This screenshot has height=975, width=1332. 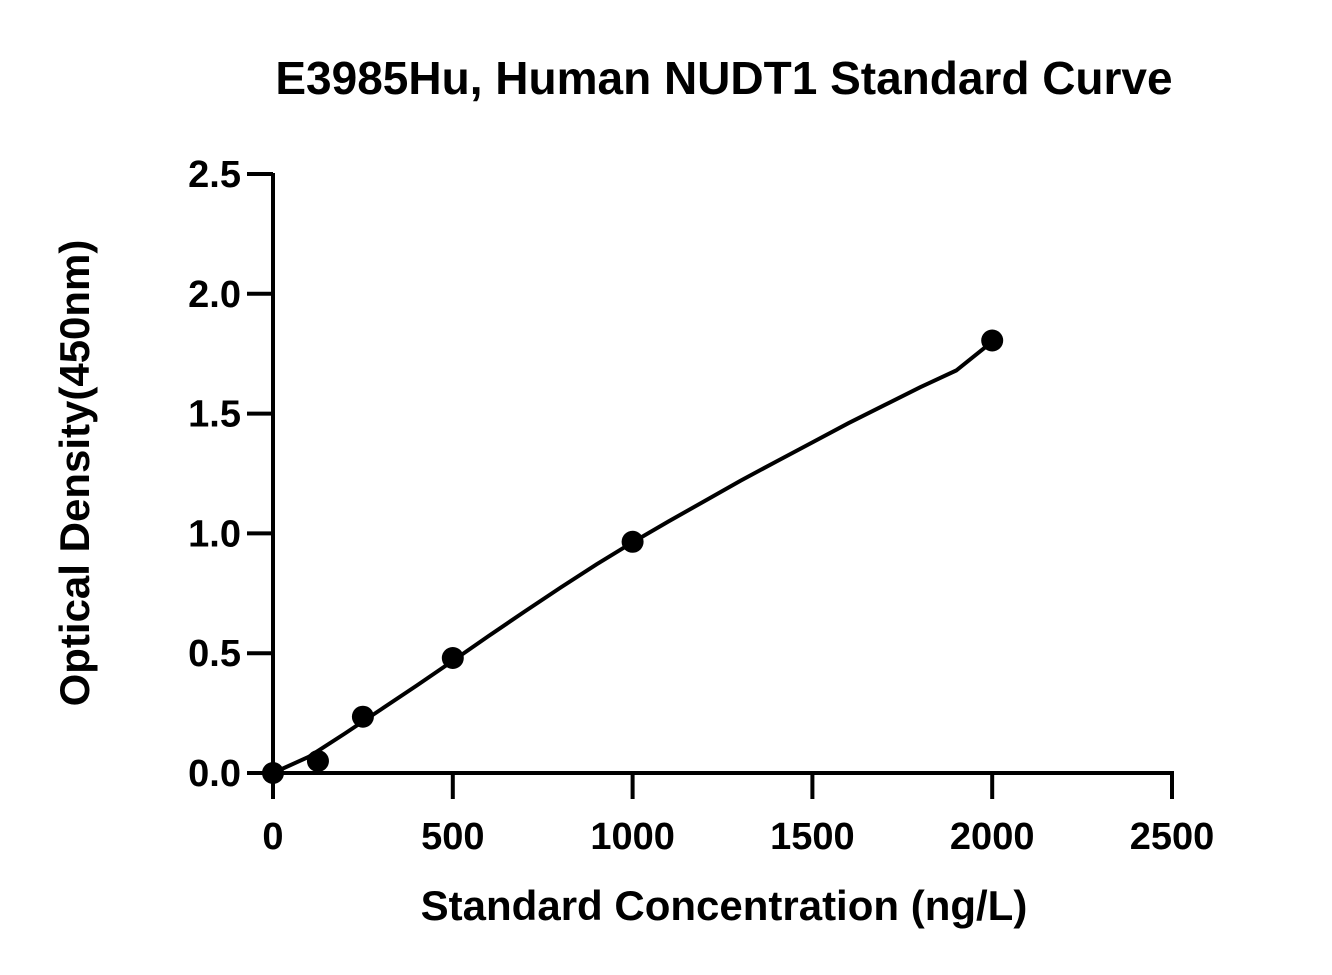 I want to click on y-tick-label: 0.5, so click(x=214, y=654).